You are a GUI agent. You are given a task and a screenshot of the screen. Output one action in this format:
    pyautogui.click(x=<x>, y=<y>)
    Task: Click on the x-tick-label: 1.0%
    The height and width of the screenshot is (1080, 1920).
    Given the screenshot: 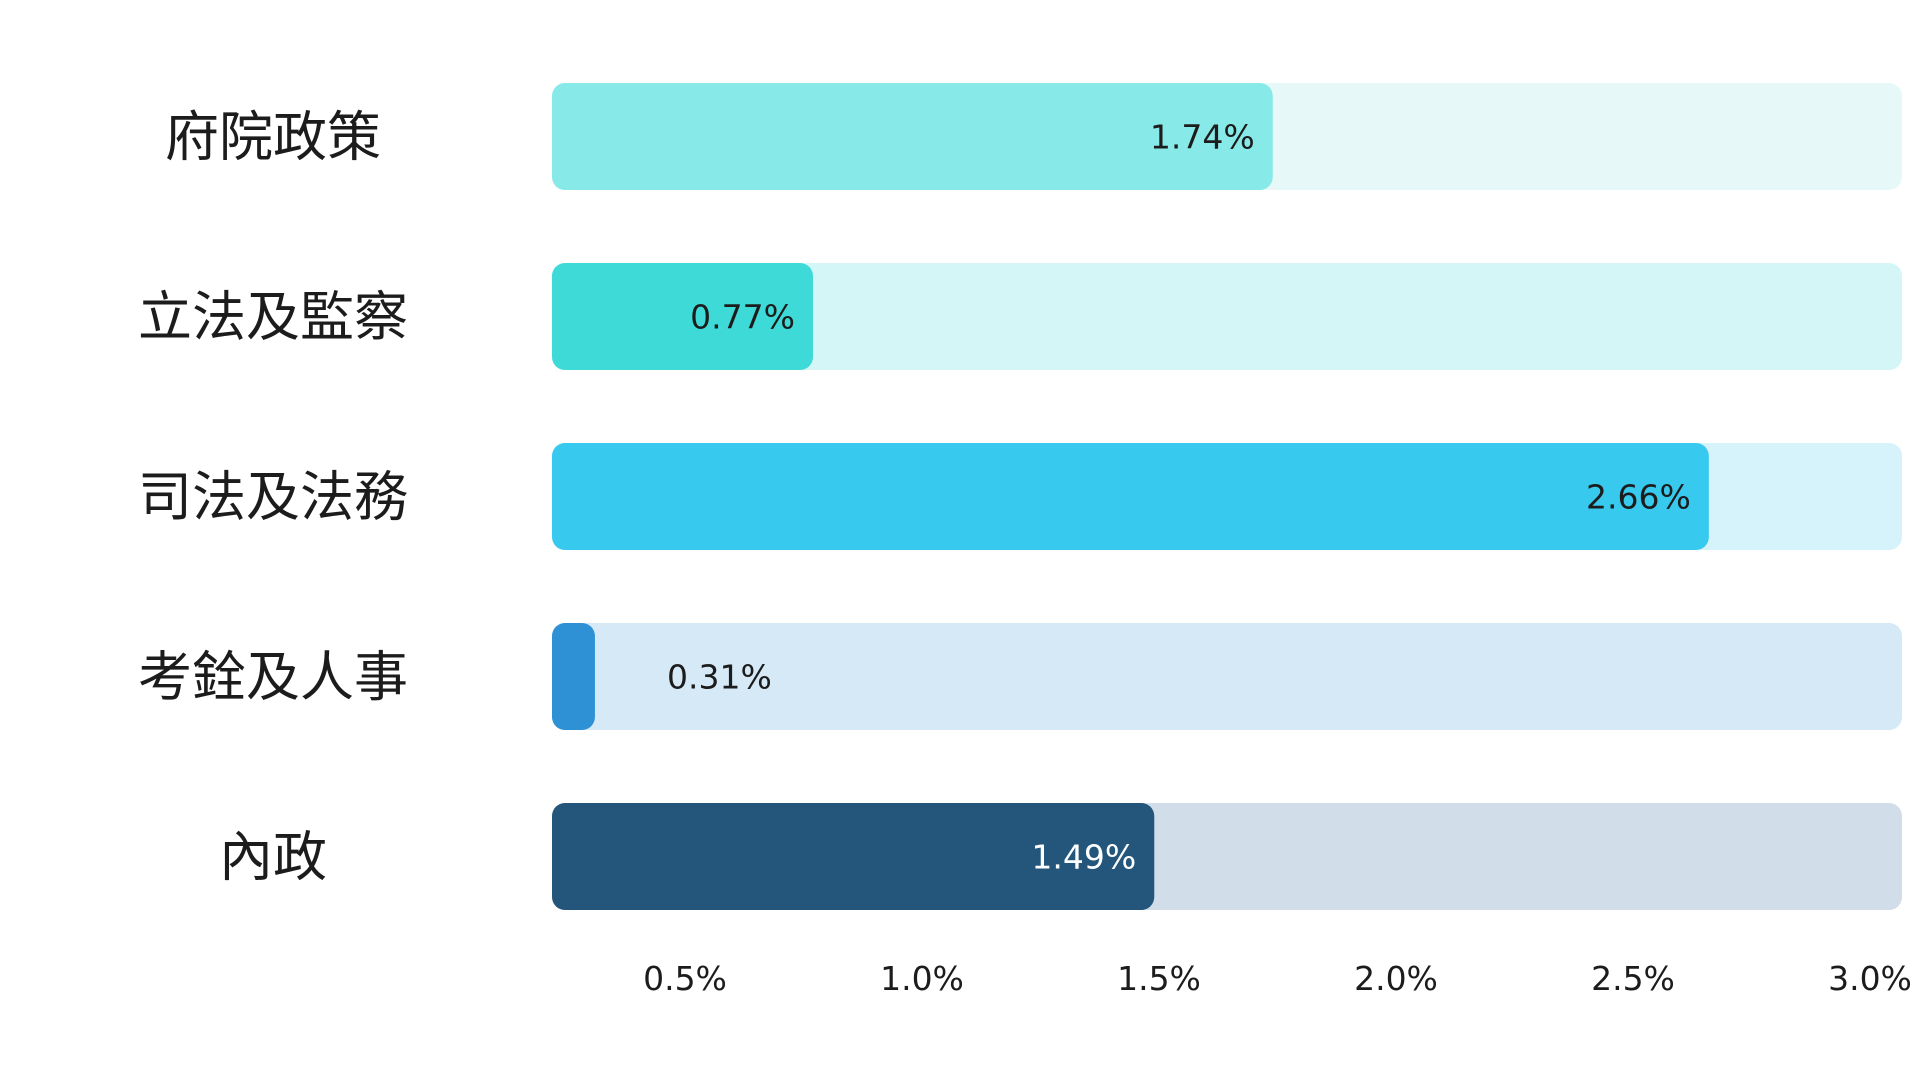 What is the action you would take?
    pyautogui.click(x=922, y=978)
    